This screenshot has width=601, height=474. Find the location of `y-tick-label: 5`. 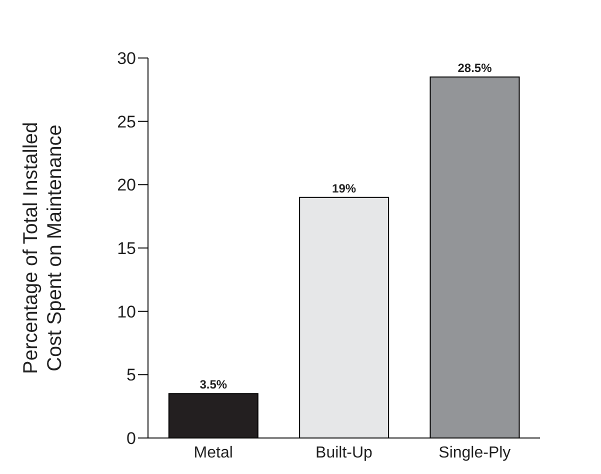

y-tick-label: 5 is located at coordinates (131, 375).